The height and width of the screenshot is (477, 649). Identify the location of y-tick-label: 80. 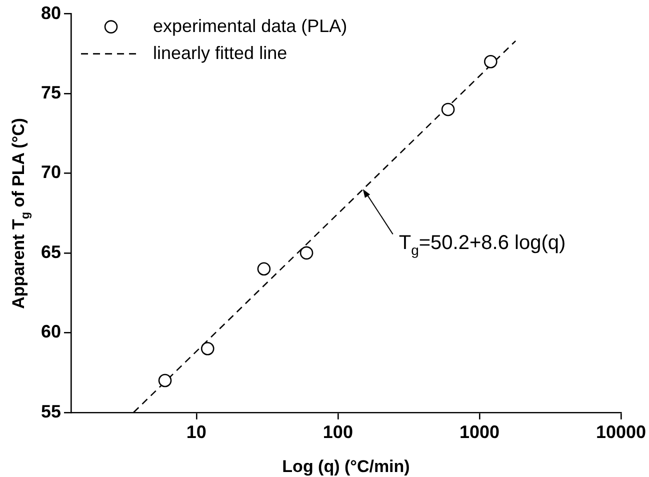
(51, 12).